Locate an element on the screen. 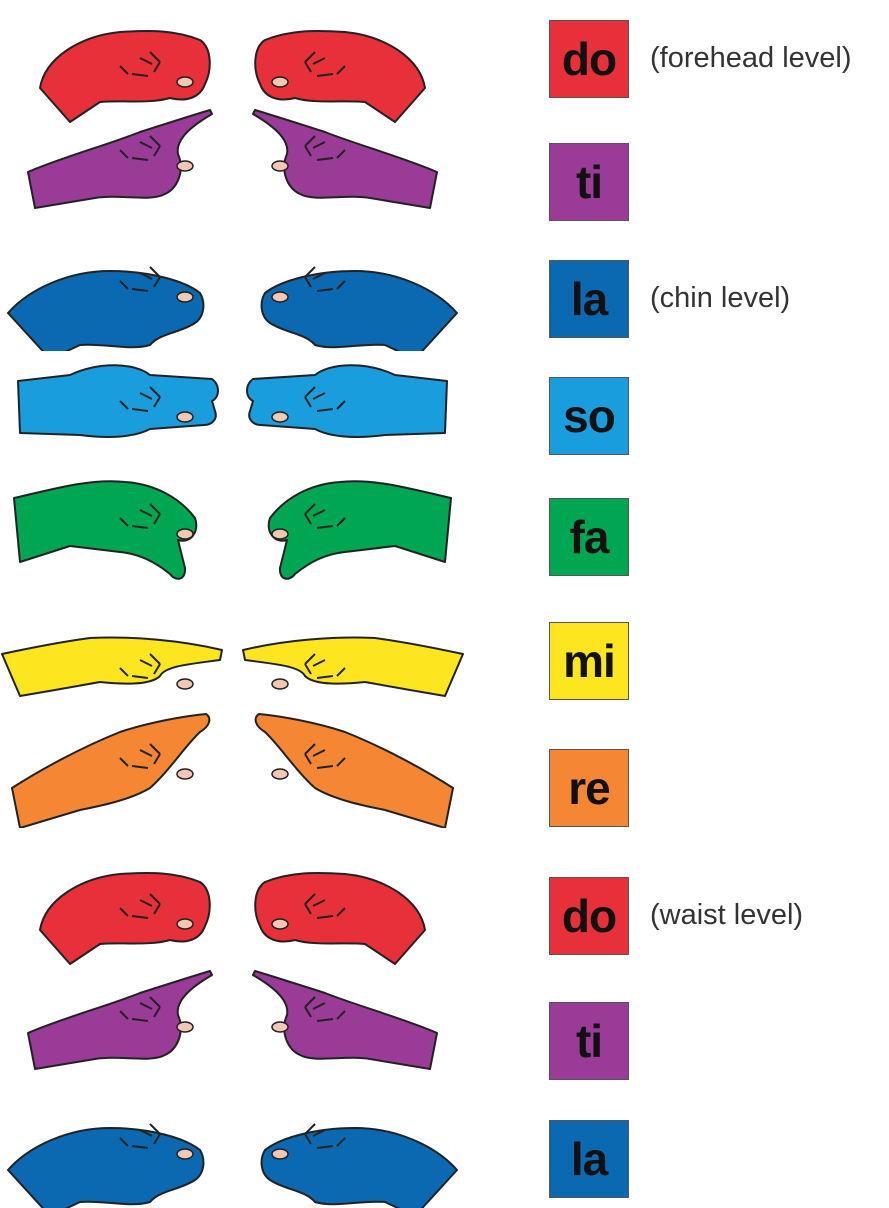  syllable-box: fa is located at coordinates (589, 537).